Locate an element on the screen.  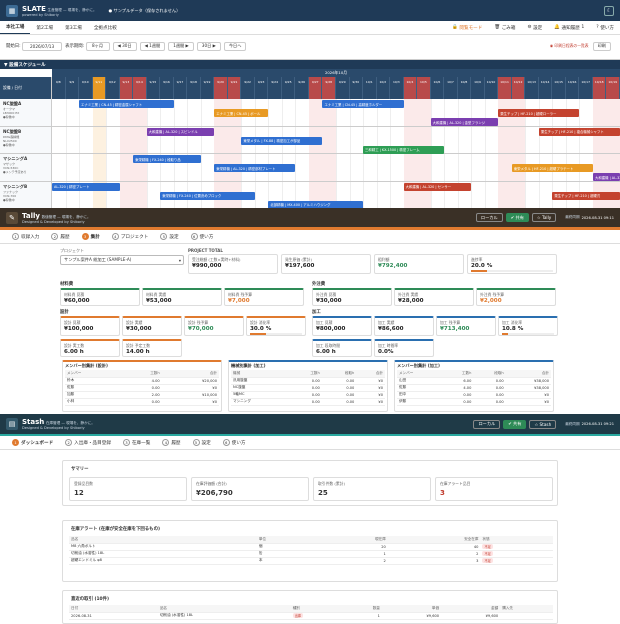
table-cell: 5軸MC is located at coordinates (259, 395).